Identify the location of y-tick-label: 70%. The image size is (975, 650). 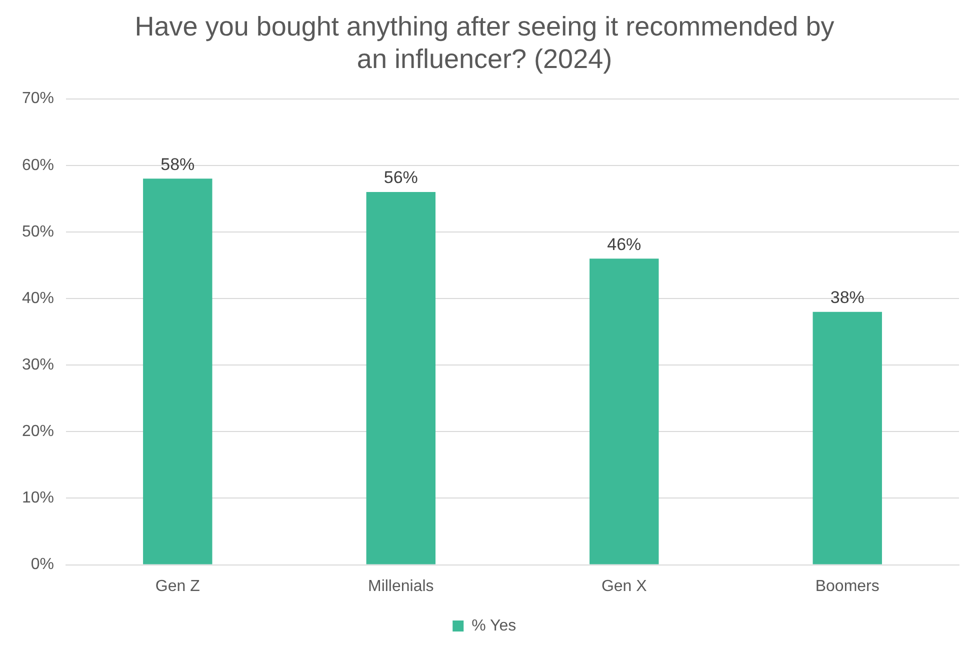
(38, 99).